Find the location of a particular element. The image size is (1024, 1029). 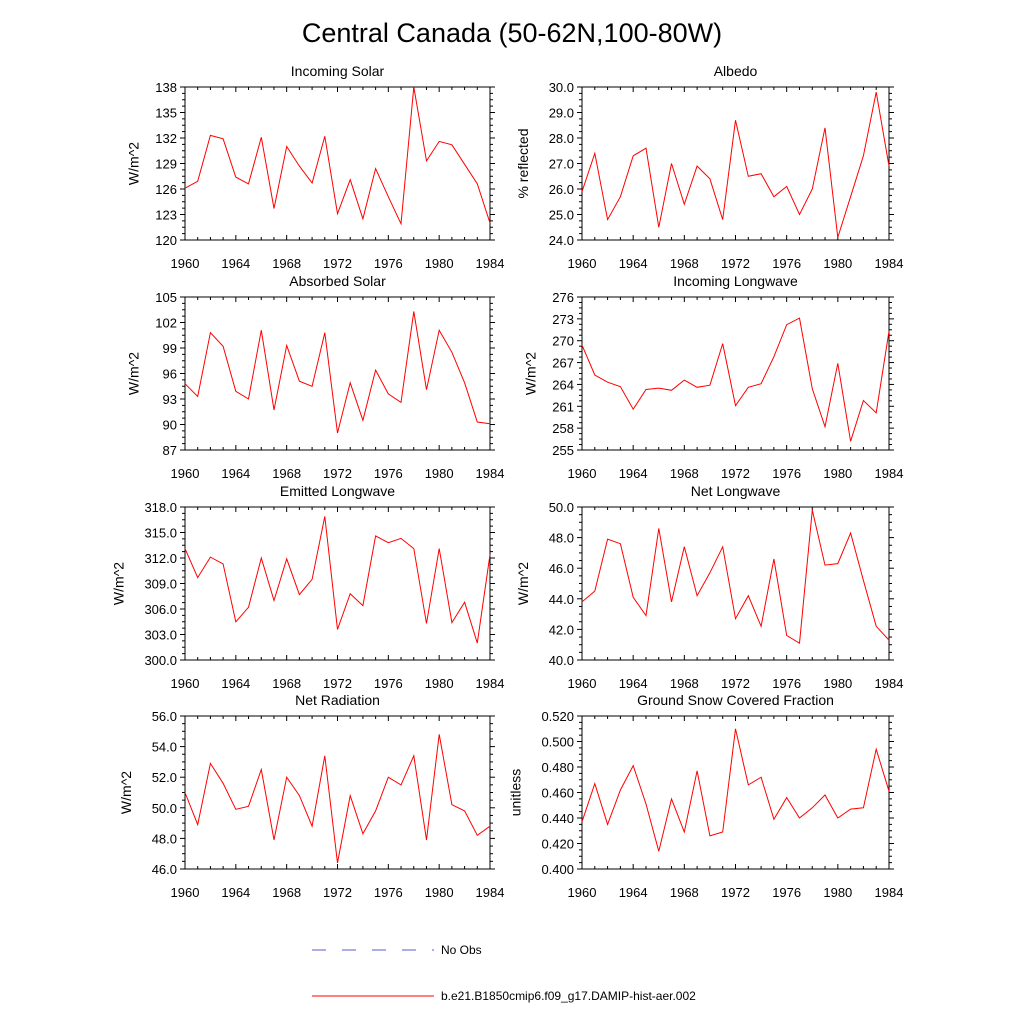

y-tick-label: 0.520 is located at coordinates (557, 716).